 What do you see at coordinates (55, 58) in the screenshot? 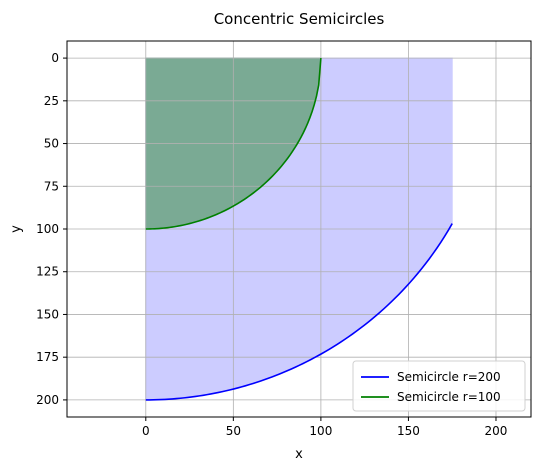
I see `y-tick-label: 0` at bounding box center [55, 58].